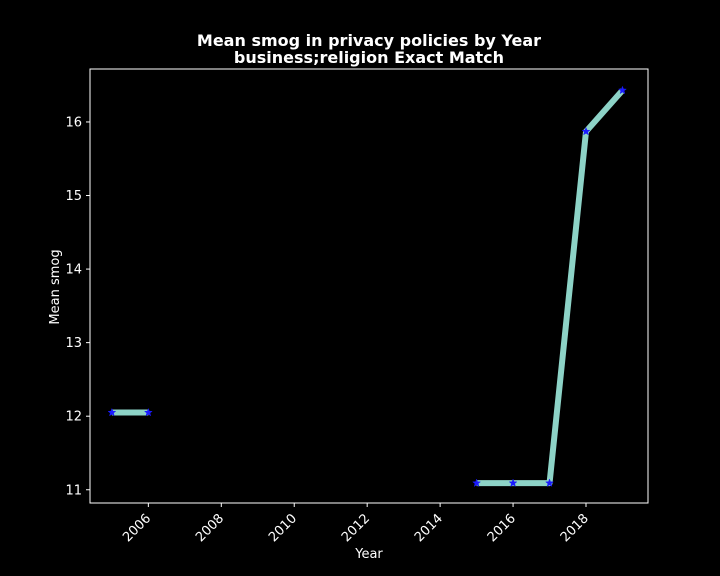 This screenshot has width=720, height=576. Describe the element at coordinates (137, 528) in the screenshot. I see `x-tick-label: 2006` at that location.